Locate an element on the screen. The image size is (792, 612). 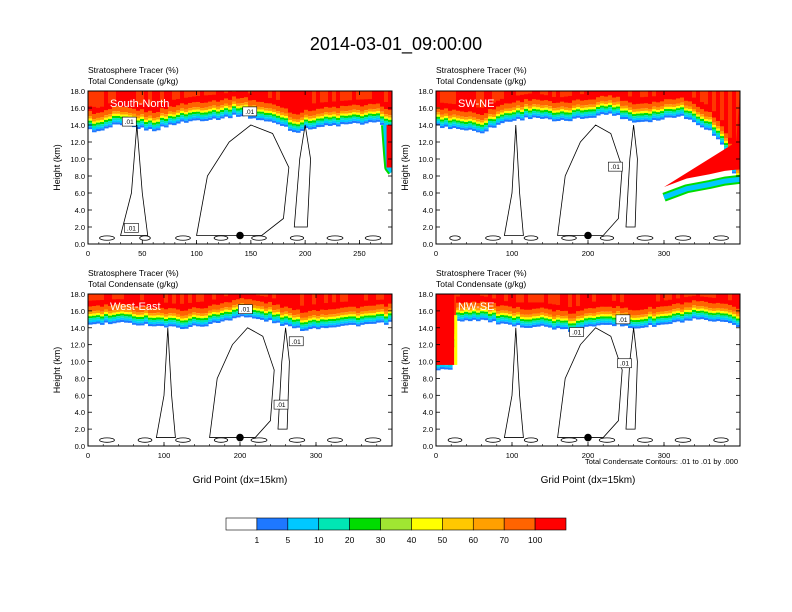
x-tick-label: 250 is located at coordinates (359, 253).